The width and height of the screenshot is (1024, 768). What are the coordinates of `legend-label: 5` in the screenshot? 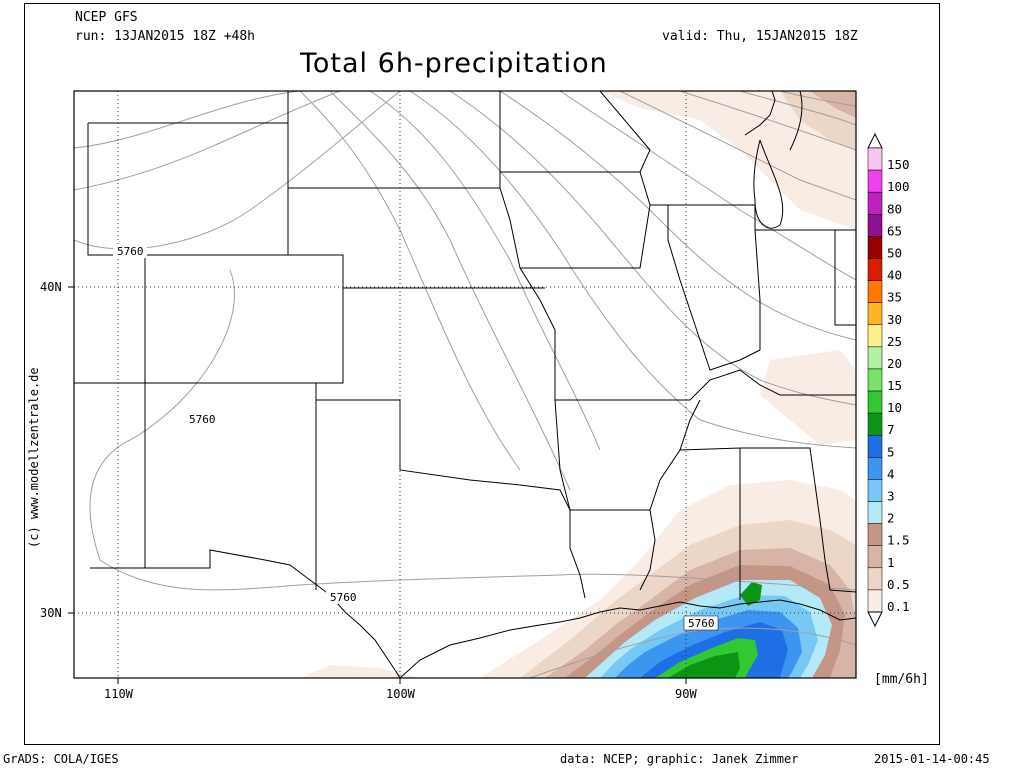 It's located at (891, 451).